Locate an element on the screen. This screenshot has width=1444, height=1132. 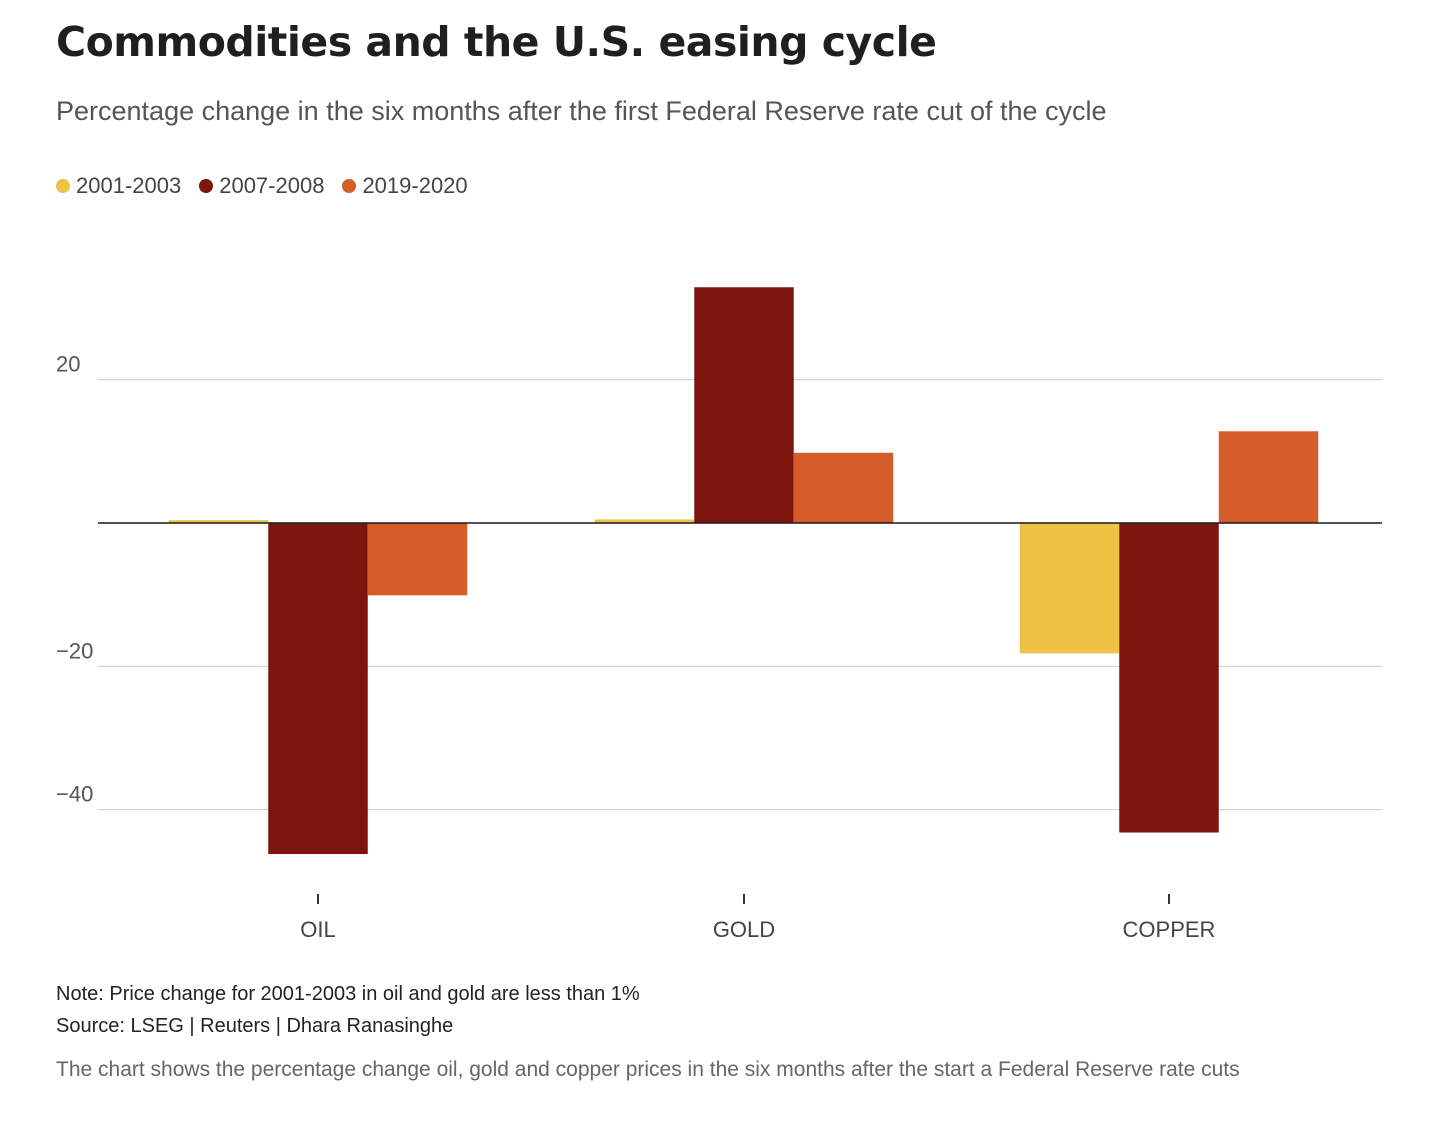
bar-gold-2001-2003 is located at coordinates (644, 521).